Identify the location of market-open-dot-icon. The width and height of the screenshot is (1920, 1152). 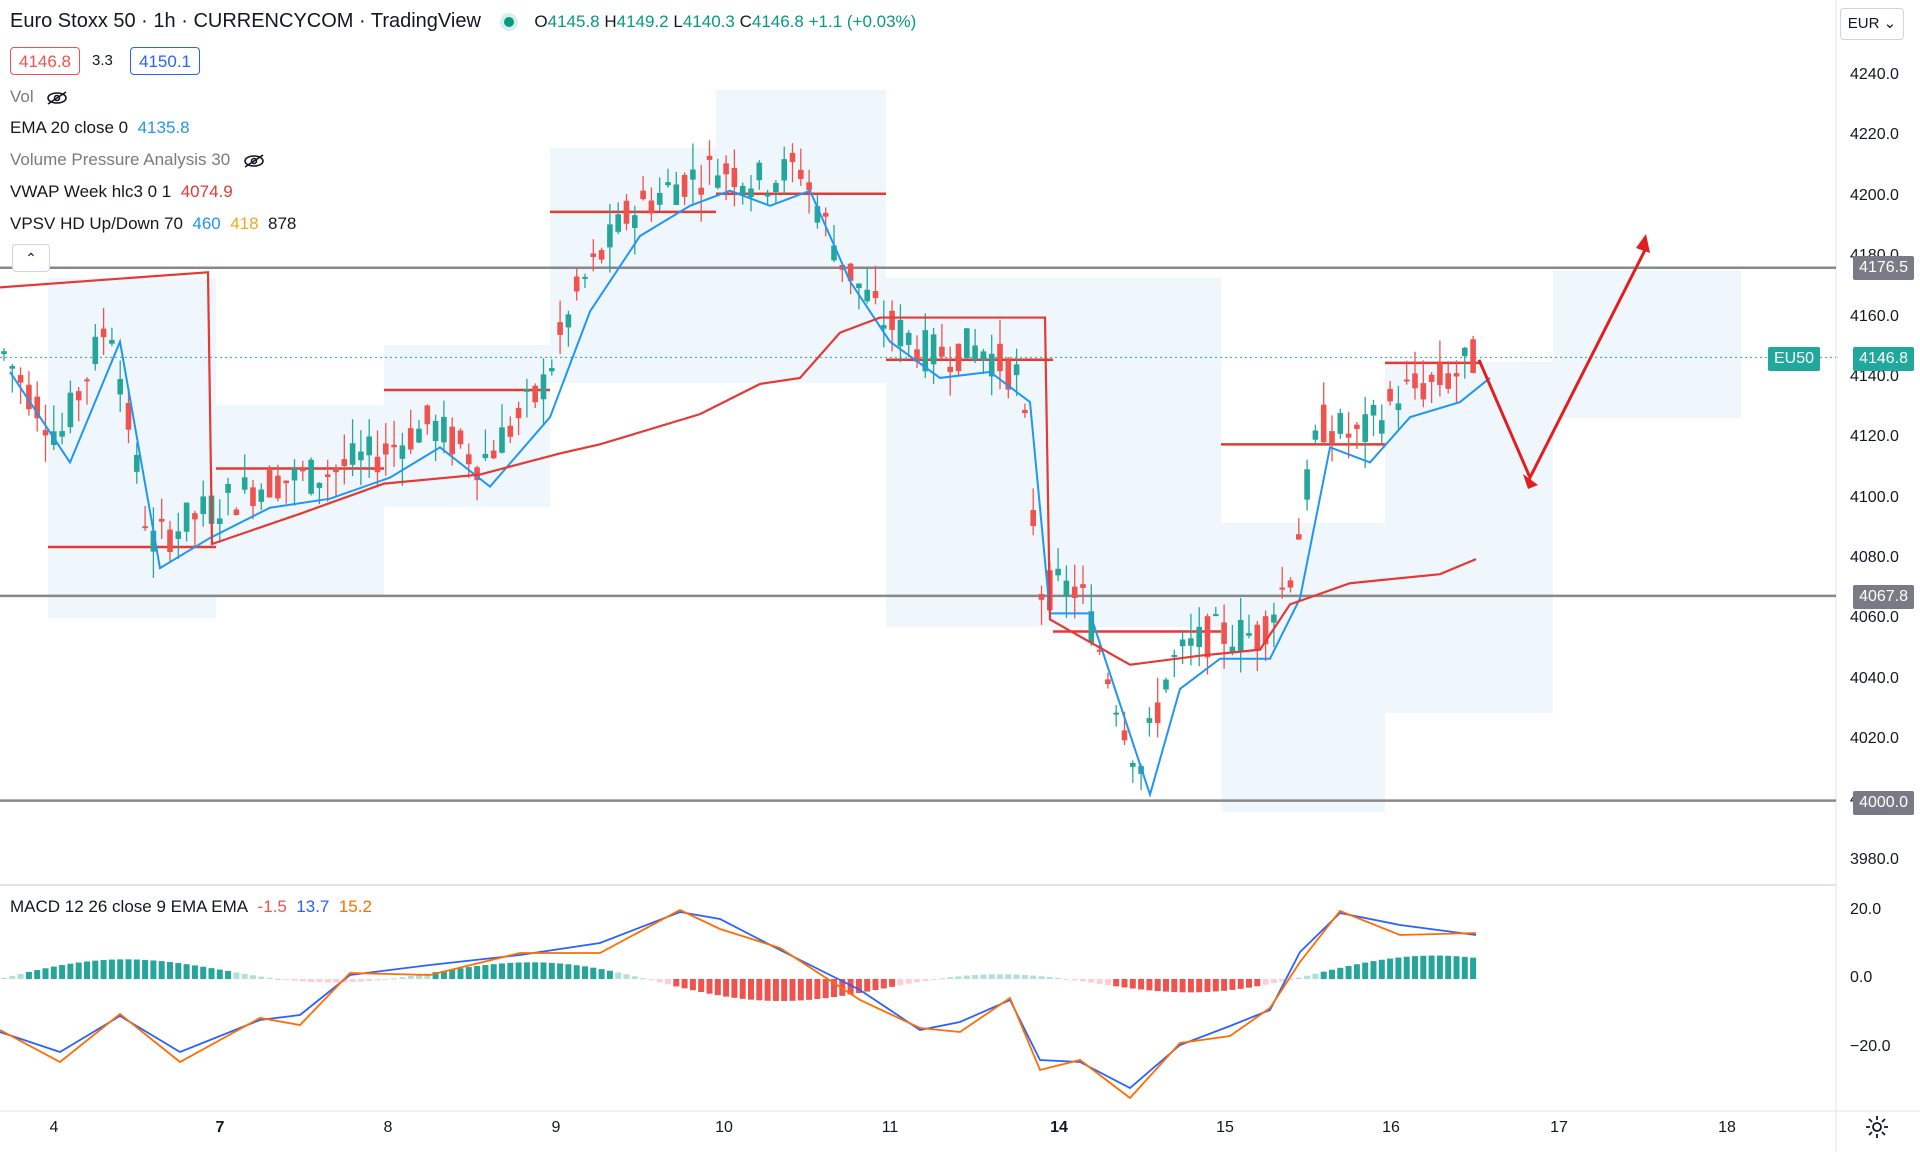
(508, 22).